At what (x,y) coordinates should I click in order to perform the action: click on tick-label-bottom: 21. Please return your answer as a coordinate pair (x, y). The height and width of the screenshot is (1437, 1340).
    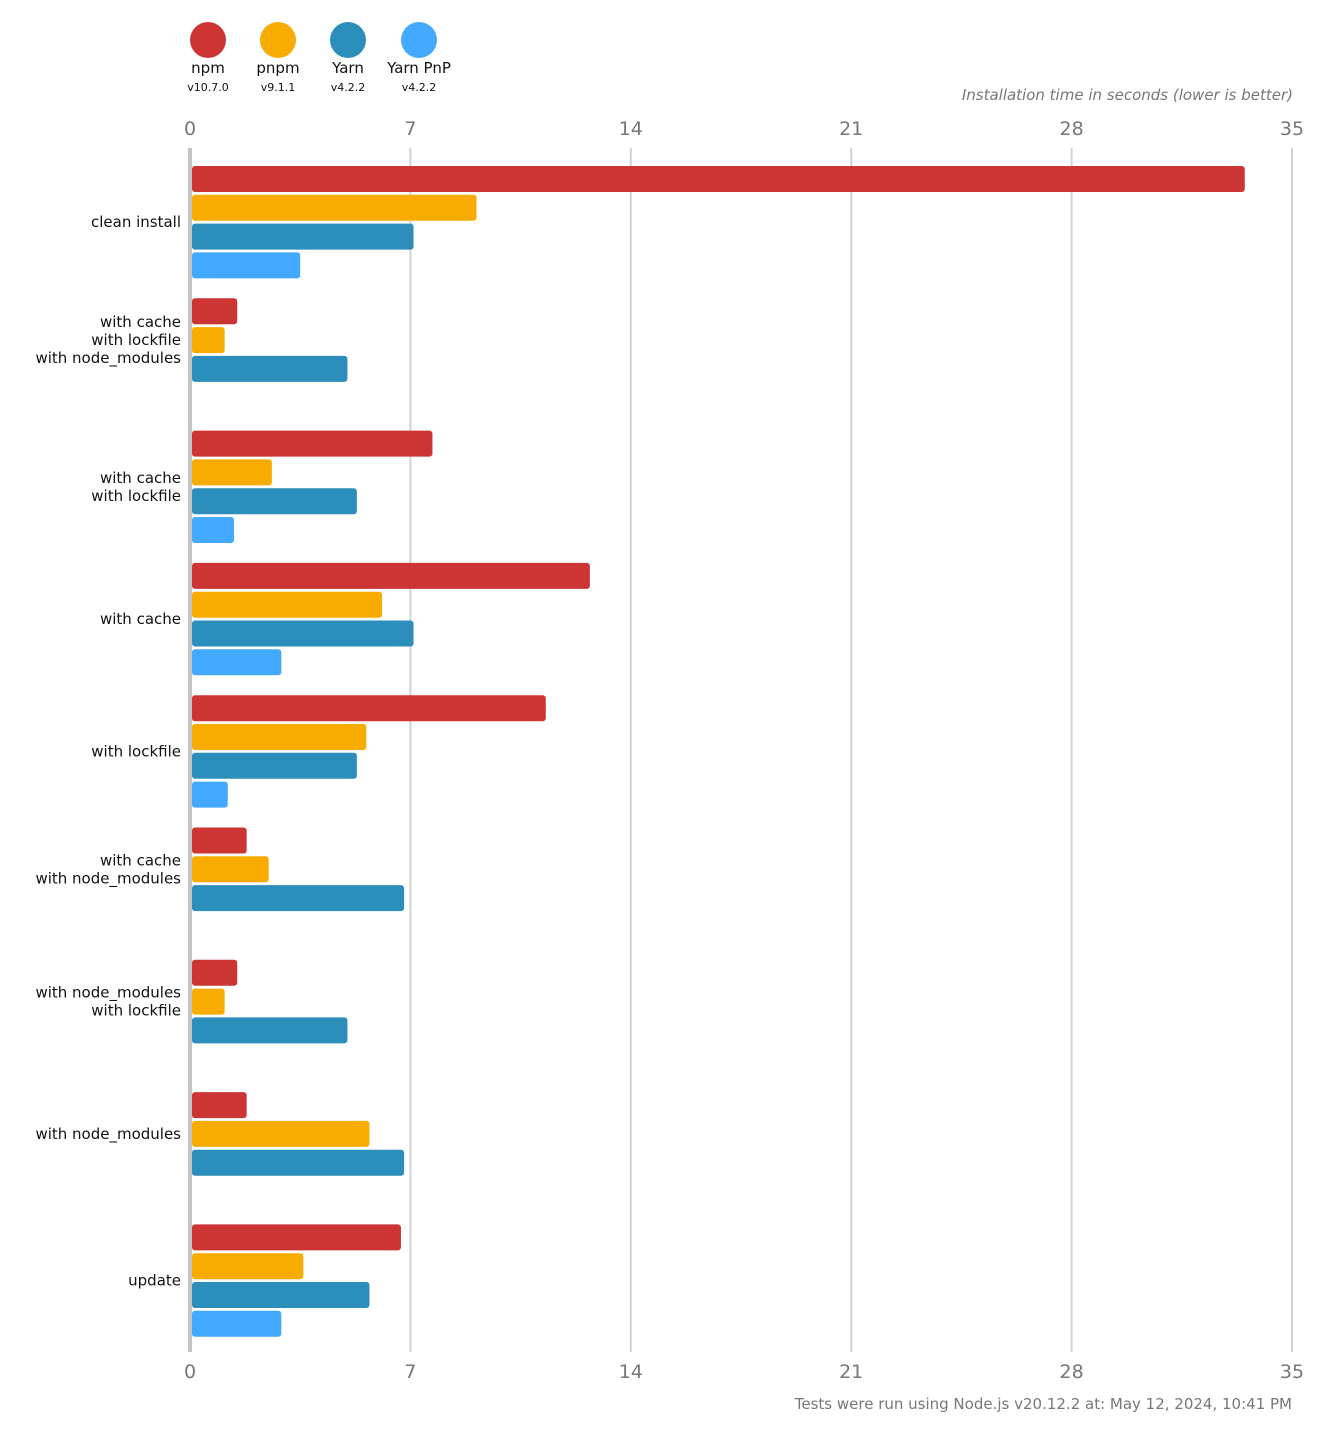
    Looking at the image, I should click on (851, 1372).